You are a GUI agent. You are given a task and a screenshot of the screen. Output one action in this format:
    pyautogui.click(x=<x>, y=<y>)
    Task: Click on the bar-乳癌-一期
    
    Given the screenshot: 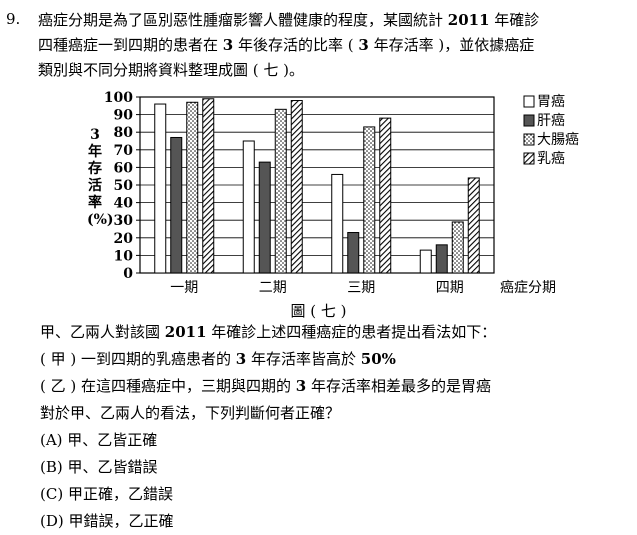 What is the action you would take?
    pyautogui.click(x=208, y=186)
    